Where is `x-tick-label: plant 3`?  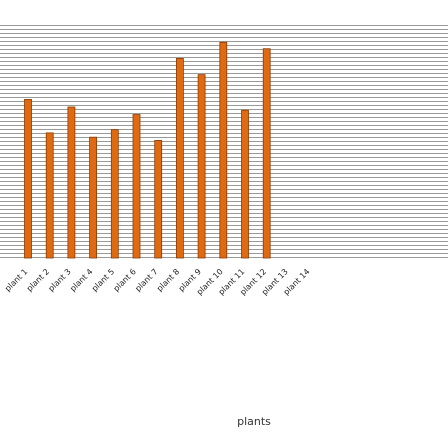 x-tick-label: plant 3 is located at coordinates (60, 280).